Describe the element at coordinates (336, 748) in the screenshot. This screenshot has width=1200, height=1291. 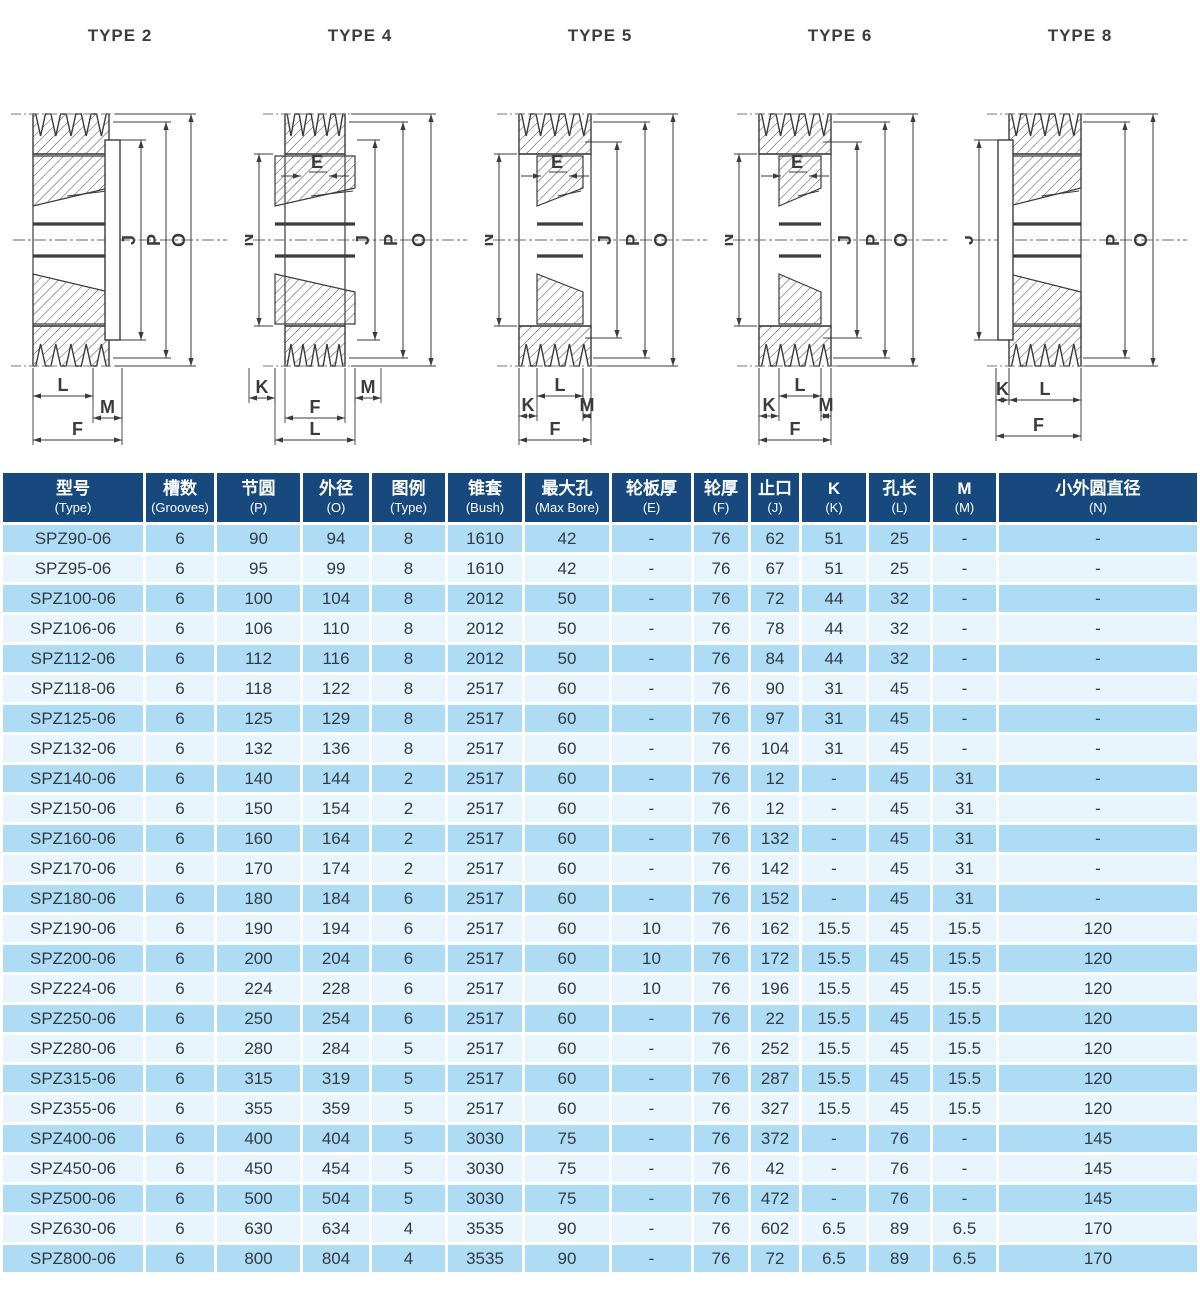
I see `value-cell: 136` at that location.